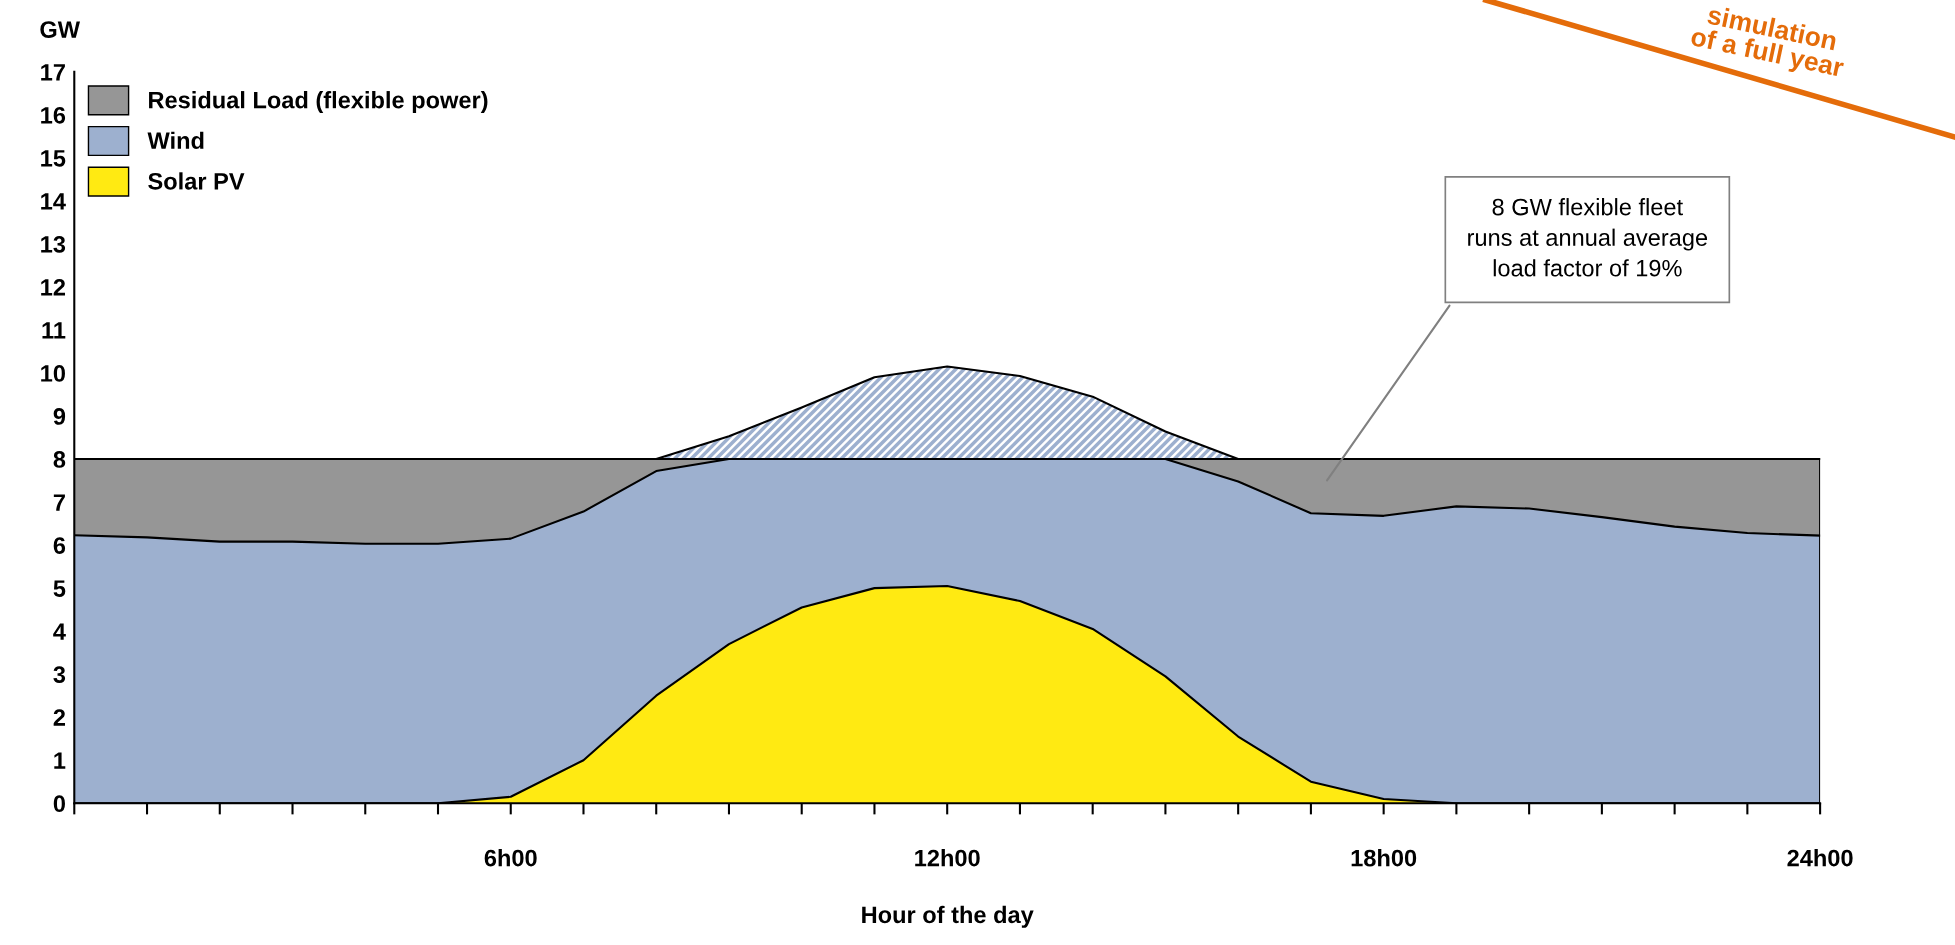 The height and width of the screenshot is (945, 1955). What do you see at coordinates (59, 804) in the screenshot?
I see `y-tick-label: 0` at bounding box center [59, 804].